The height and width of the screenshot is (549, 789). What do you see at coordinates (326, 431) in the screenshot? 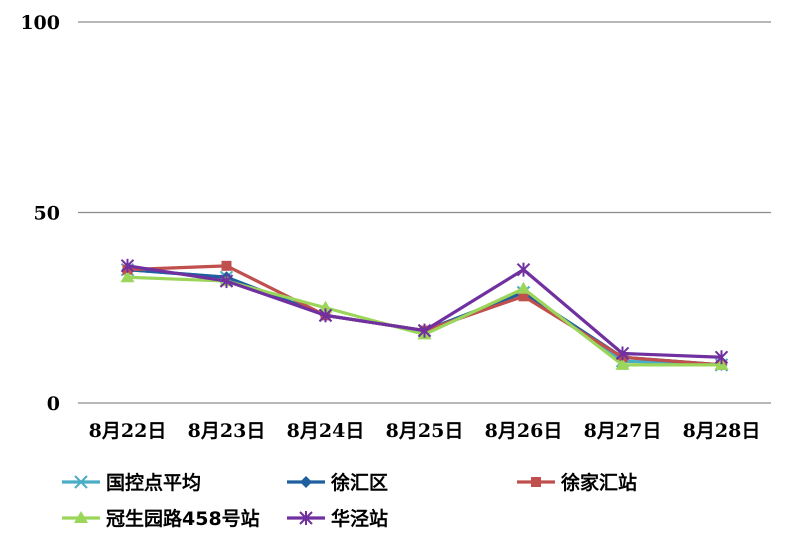
I see `x-tick-label: 8月24日` at bounding box center [326, 431].